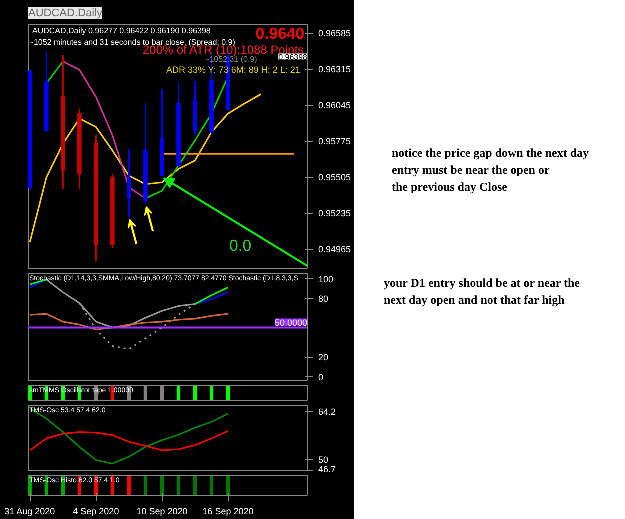 This screenshot has width=625, height=519. What do you see at coordinates (335, 105) in the screenshot?
I see `y-tick-label: 0.96045` at bounding box center [335, 105].